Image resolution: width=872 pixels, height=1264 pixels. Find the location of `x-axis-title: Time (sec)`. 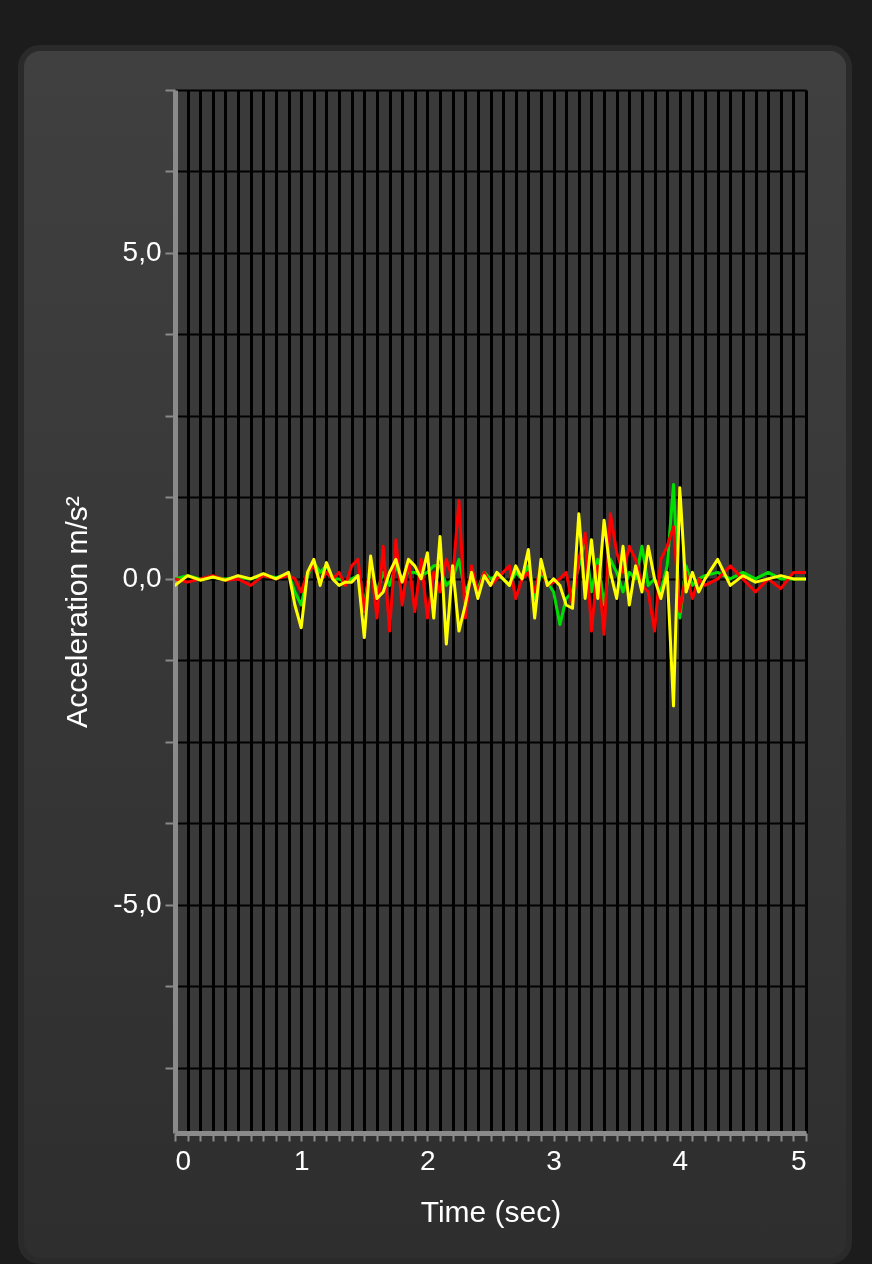

x-axis-title: Time (sec) is located at coordinates (491, 1211).